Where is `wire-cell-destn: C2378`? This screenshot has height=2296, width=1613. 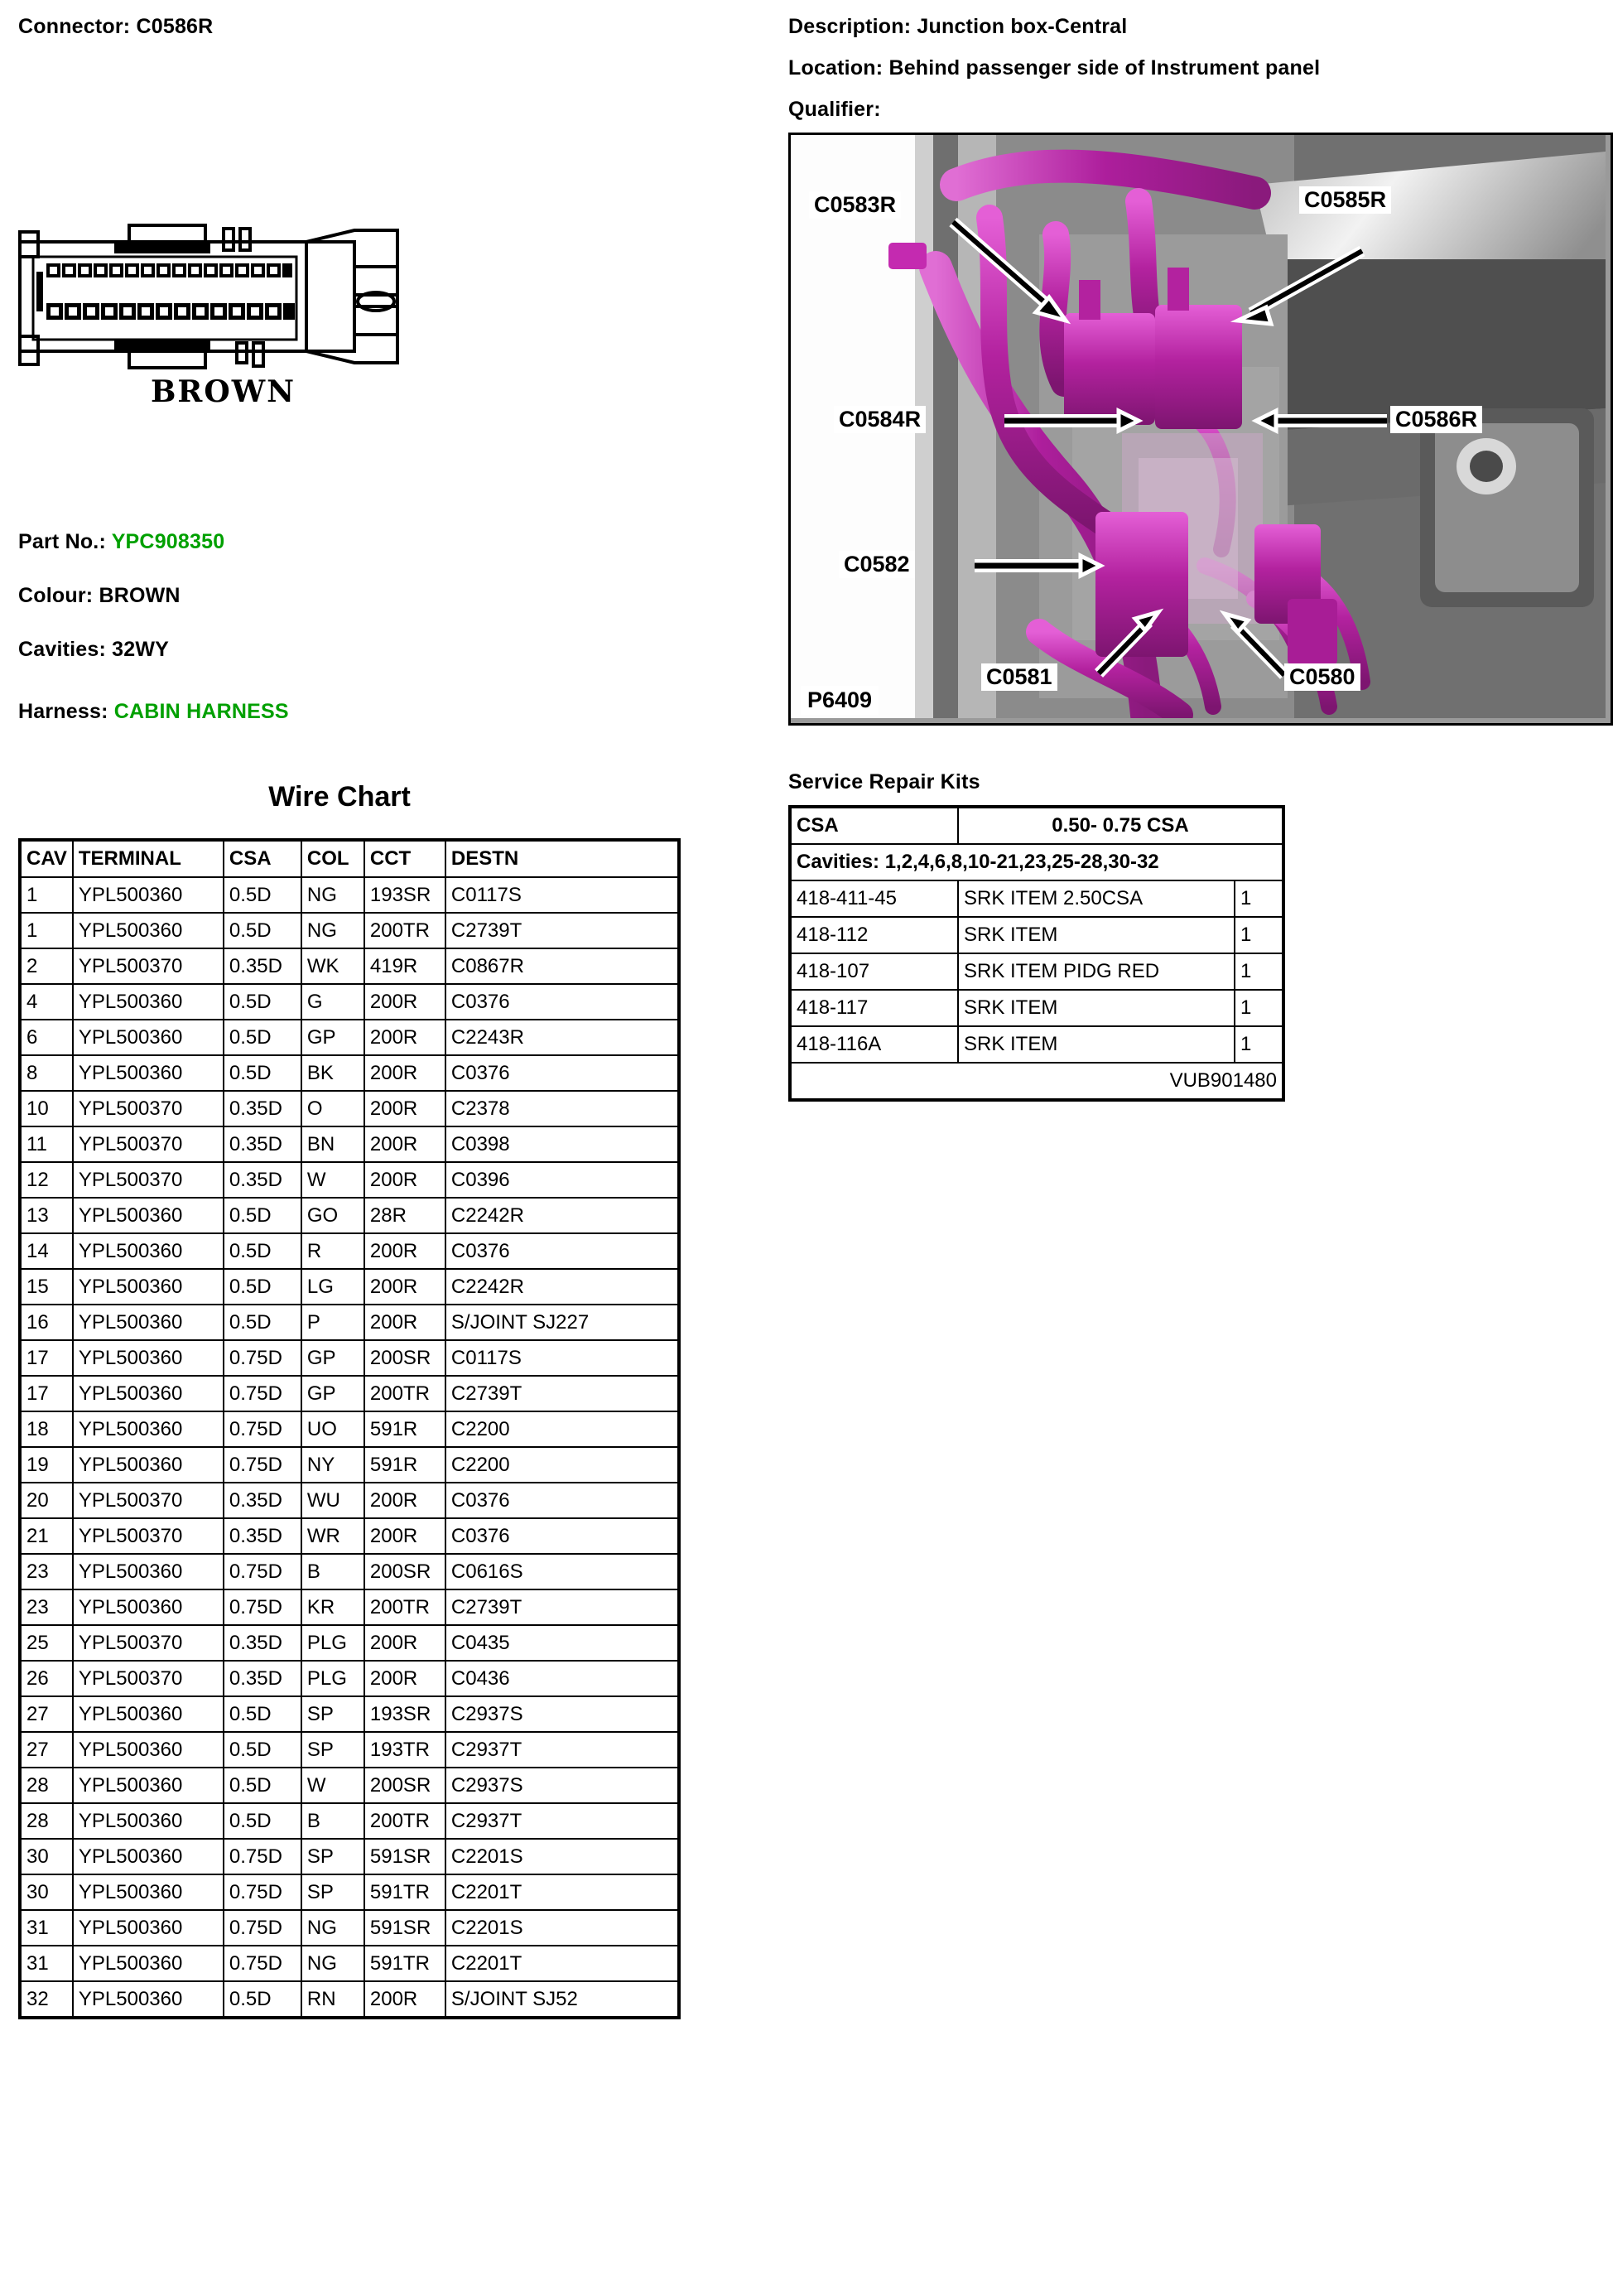 wire-cell-destn: C2378 is located at coordinates (562, 1108).